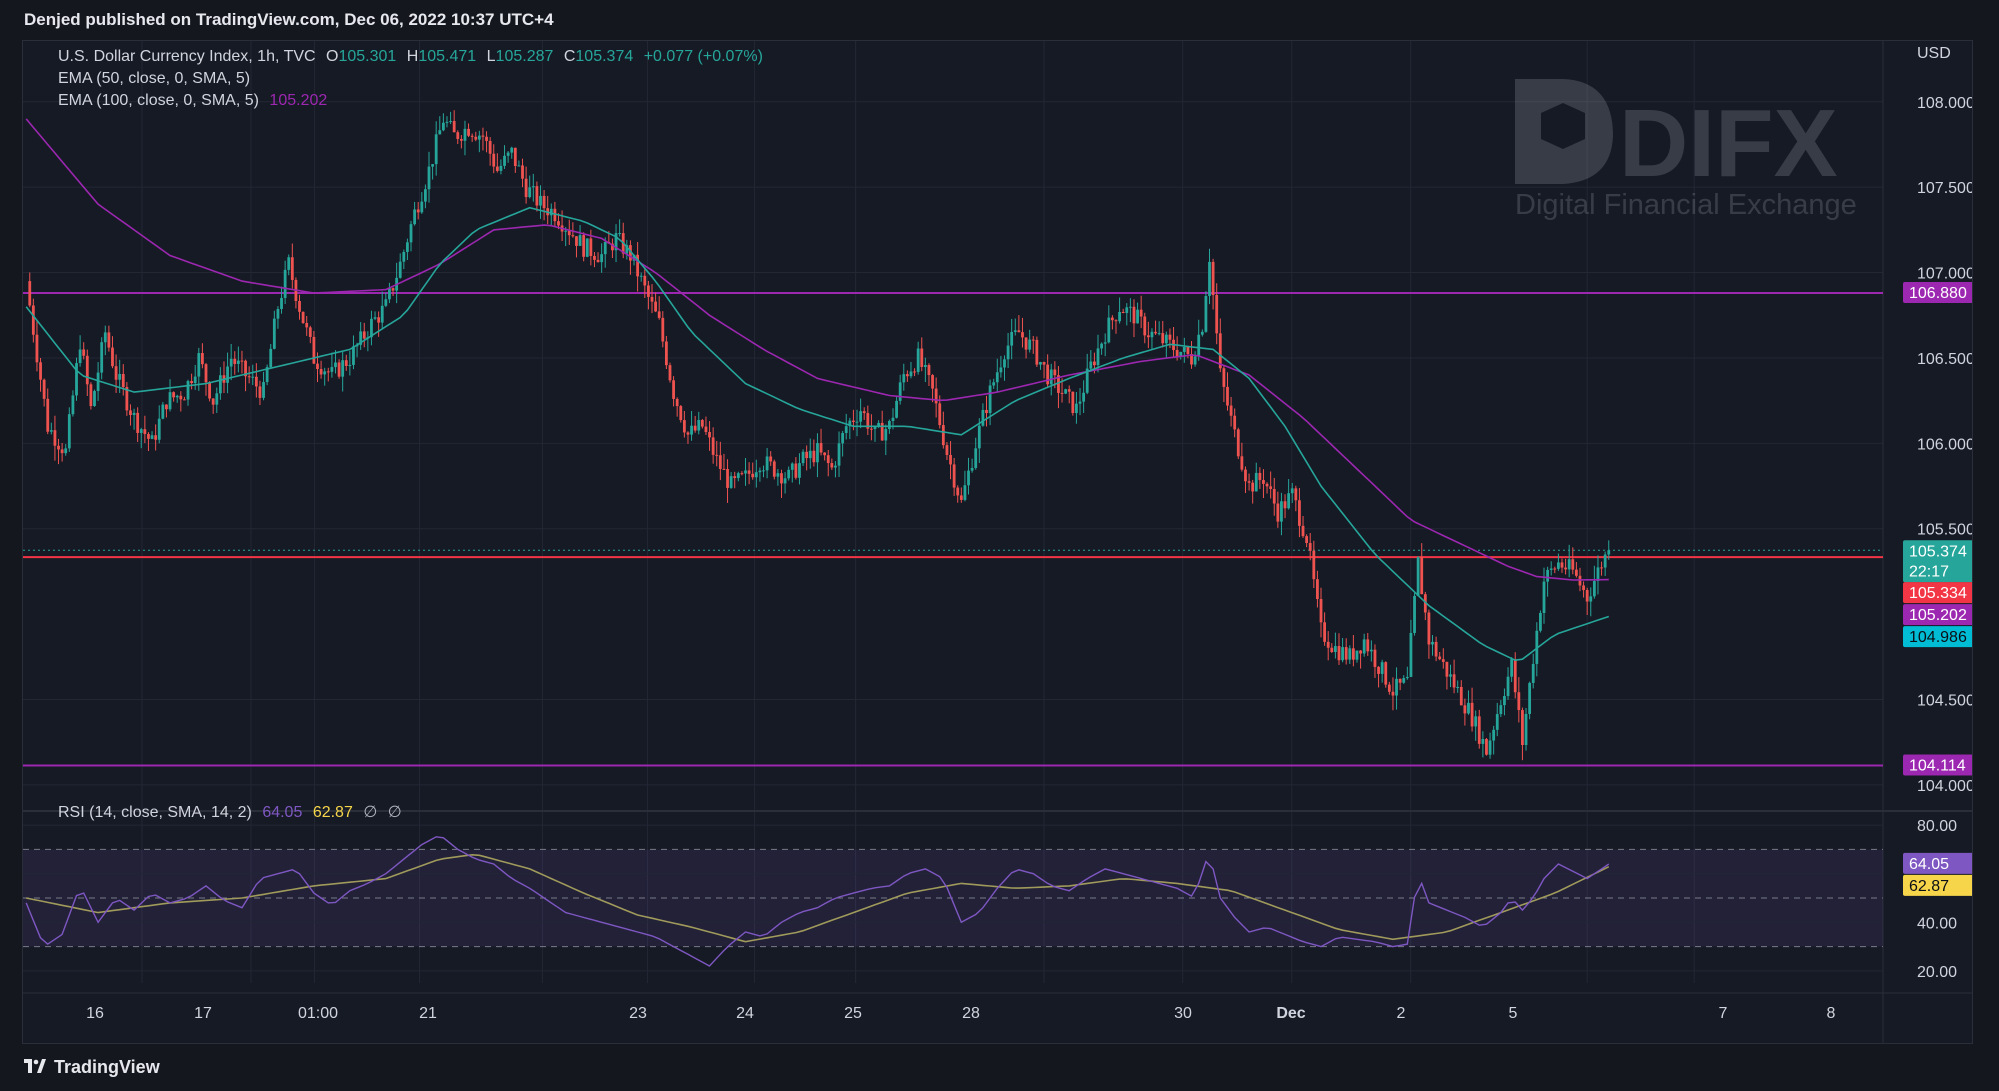 Image resolution: width=1999 pixels, height=1091 pixels. I want to click on time-tick-label: 28, so click(971, 1013).